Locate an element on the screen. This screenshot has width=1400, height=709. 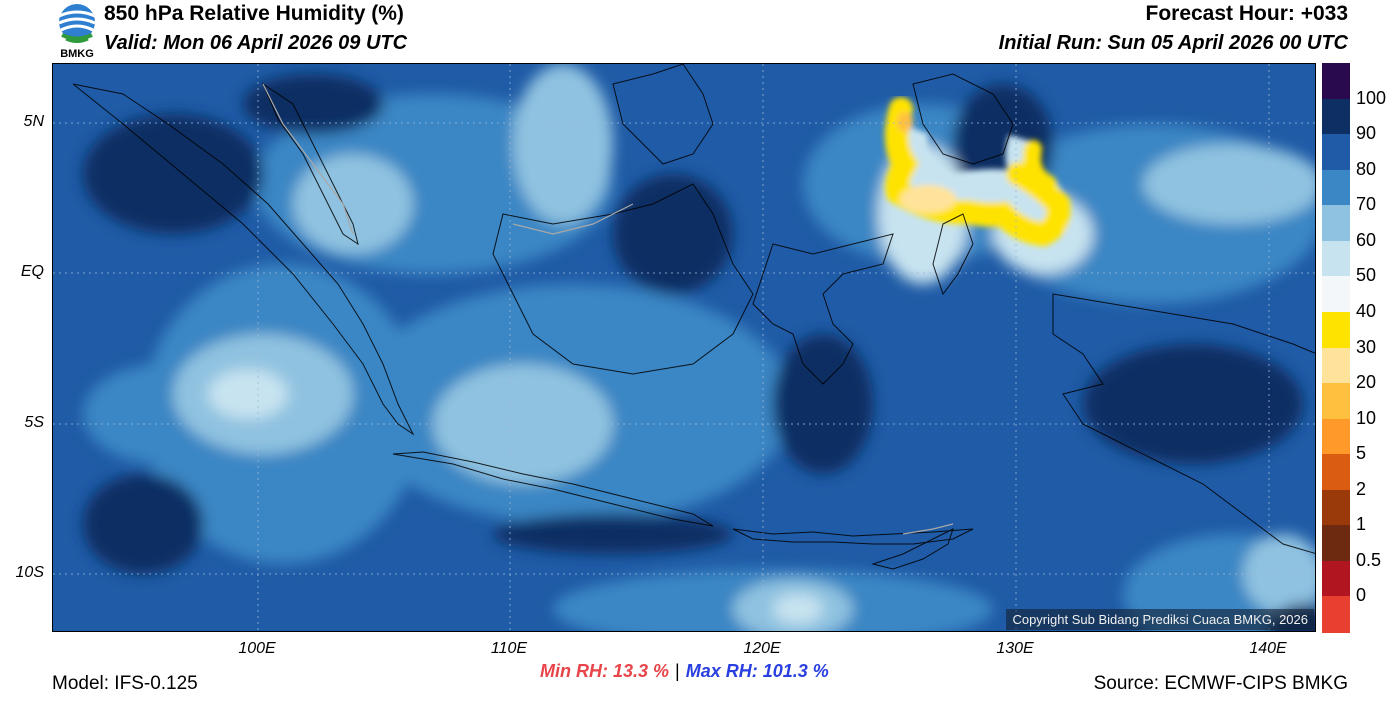
colorbar is located at coordinates (1336, 348).